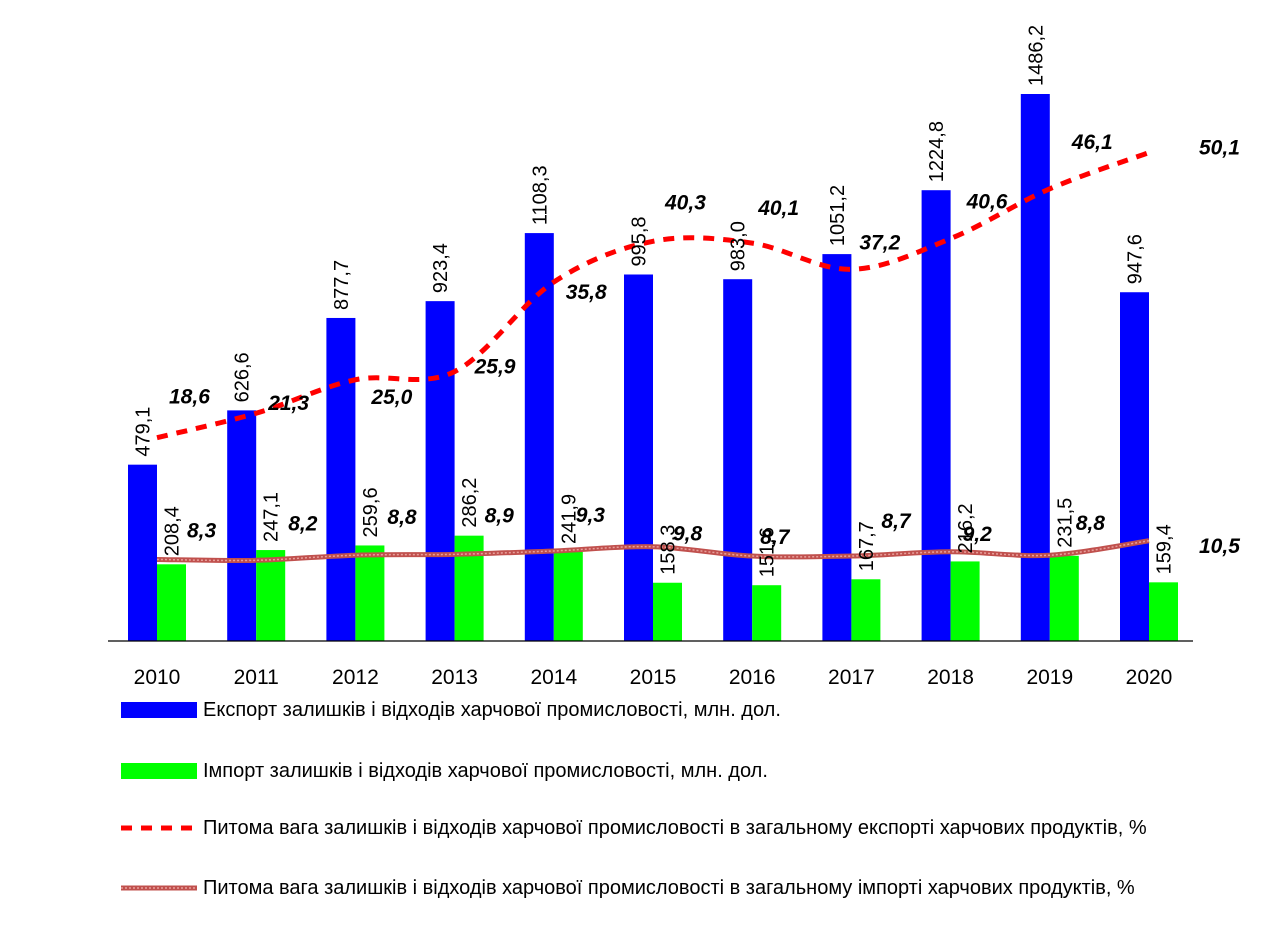  What do you see at coordinates (640, 241) in the screenshot?
I see `export-value-label-2015: 995,8` at bounding box center [640, 241].